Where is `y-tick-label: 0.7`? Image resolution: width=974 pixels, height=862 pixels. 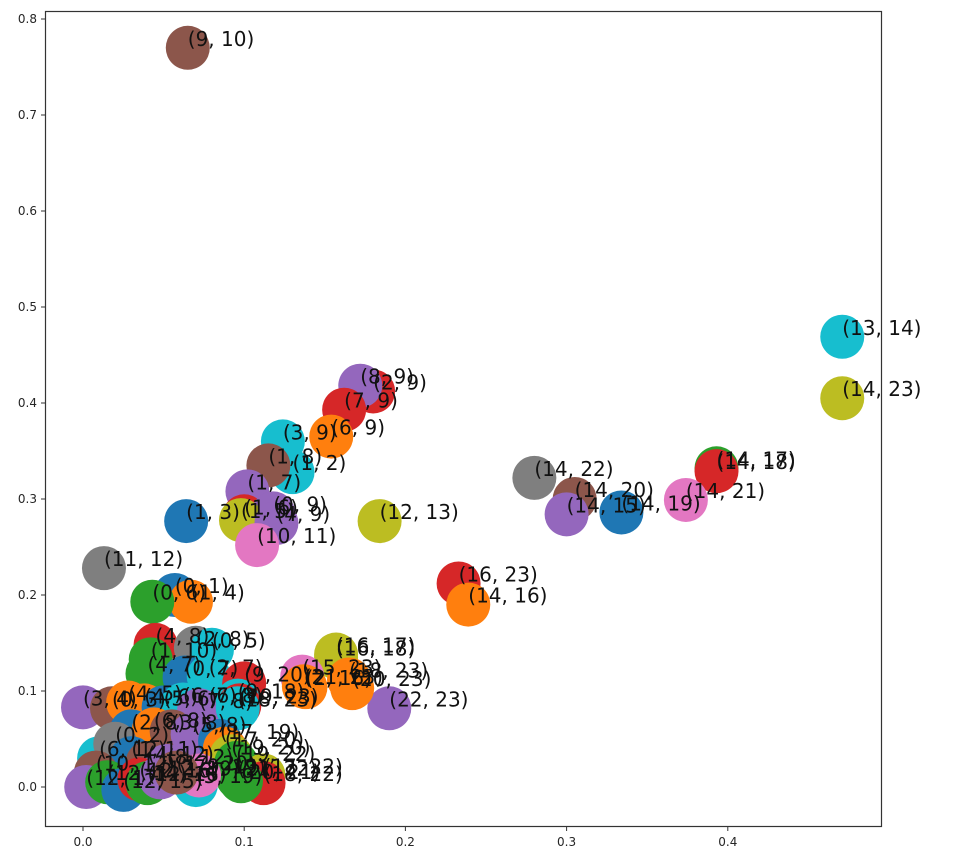
y-tick-label: 0.7 is located at coordinates (27, 115).